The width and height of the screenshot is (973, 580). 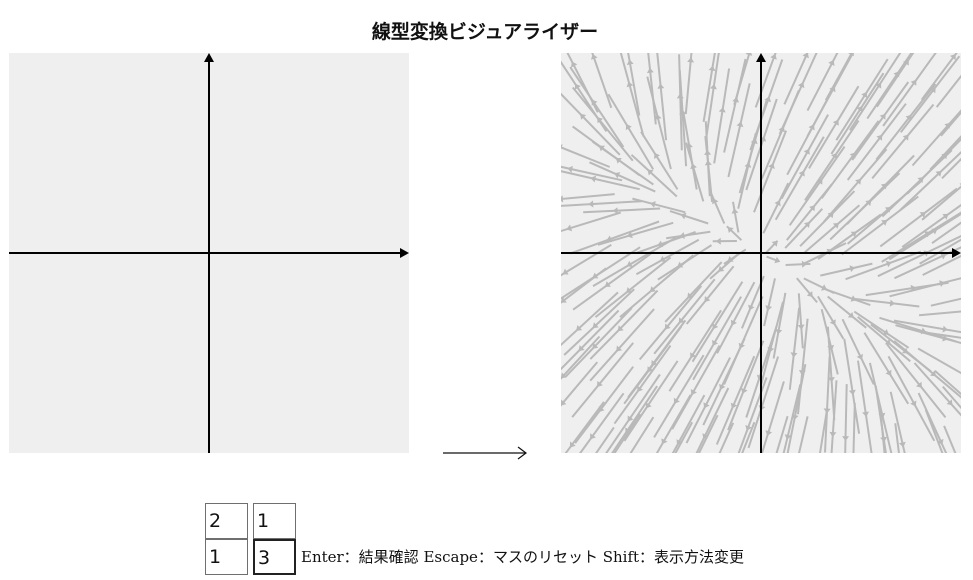 I want to click on matrix-input-a21: 1, so click(x=226, y=557).